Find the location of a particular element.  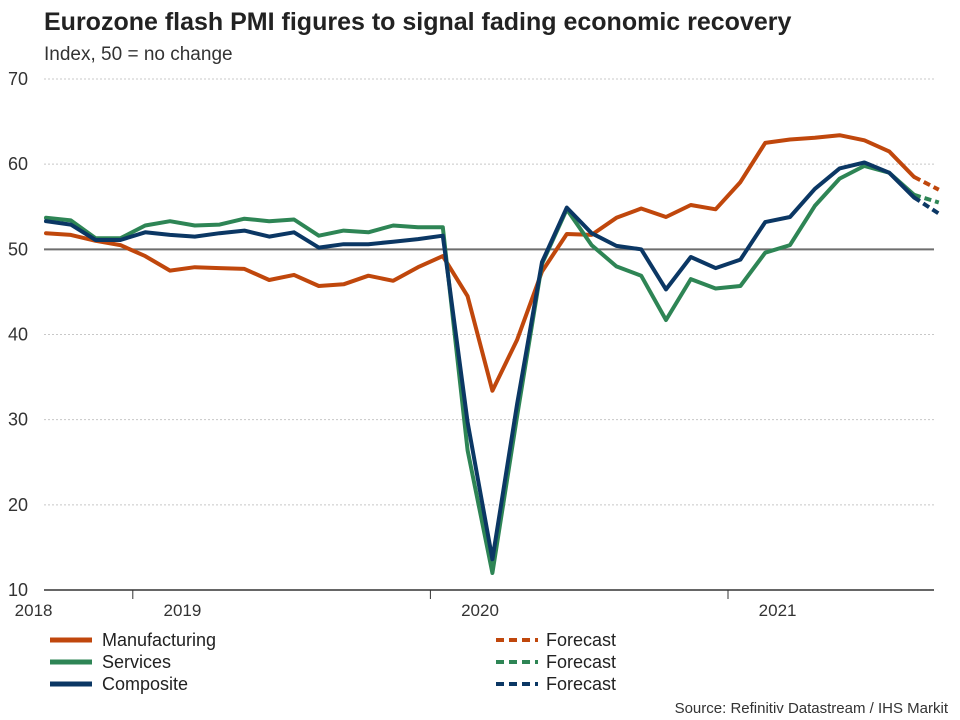

y-tick-label-10: 10 is located at coordinates (18, 590).